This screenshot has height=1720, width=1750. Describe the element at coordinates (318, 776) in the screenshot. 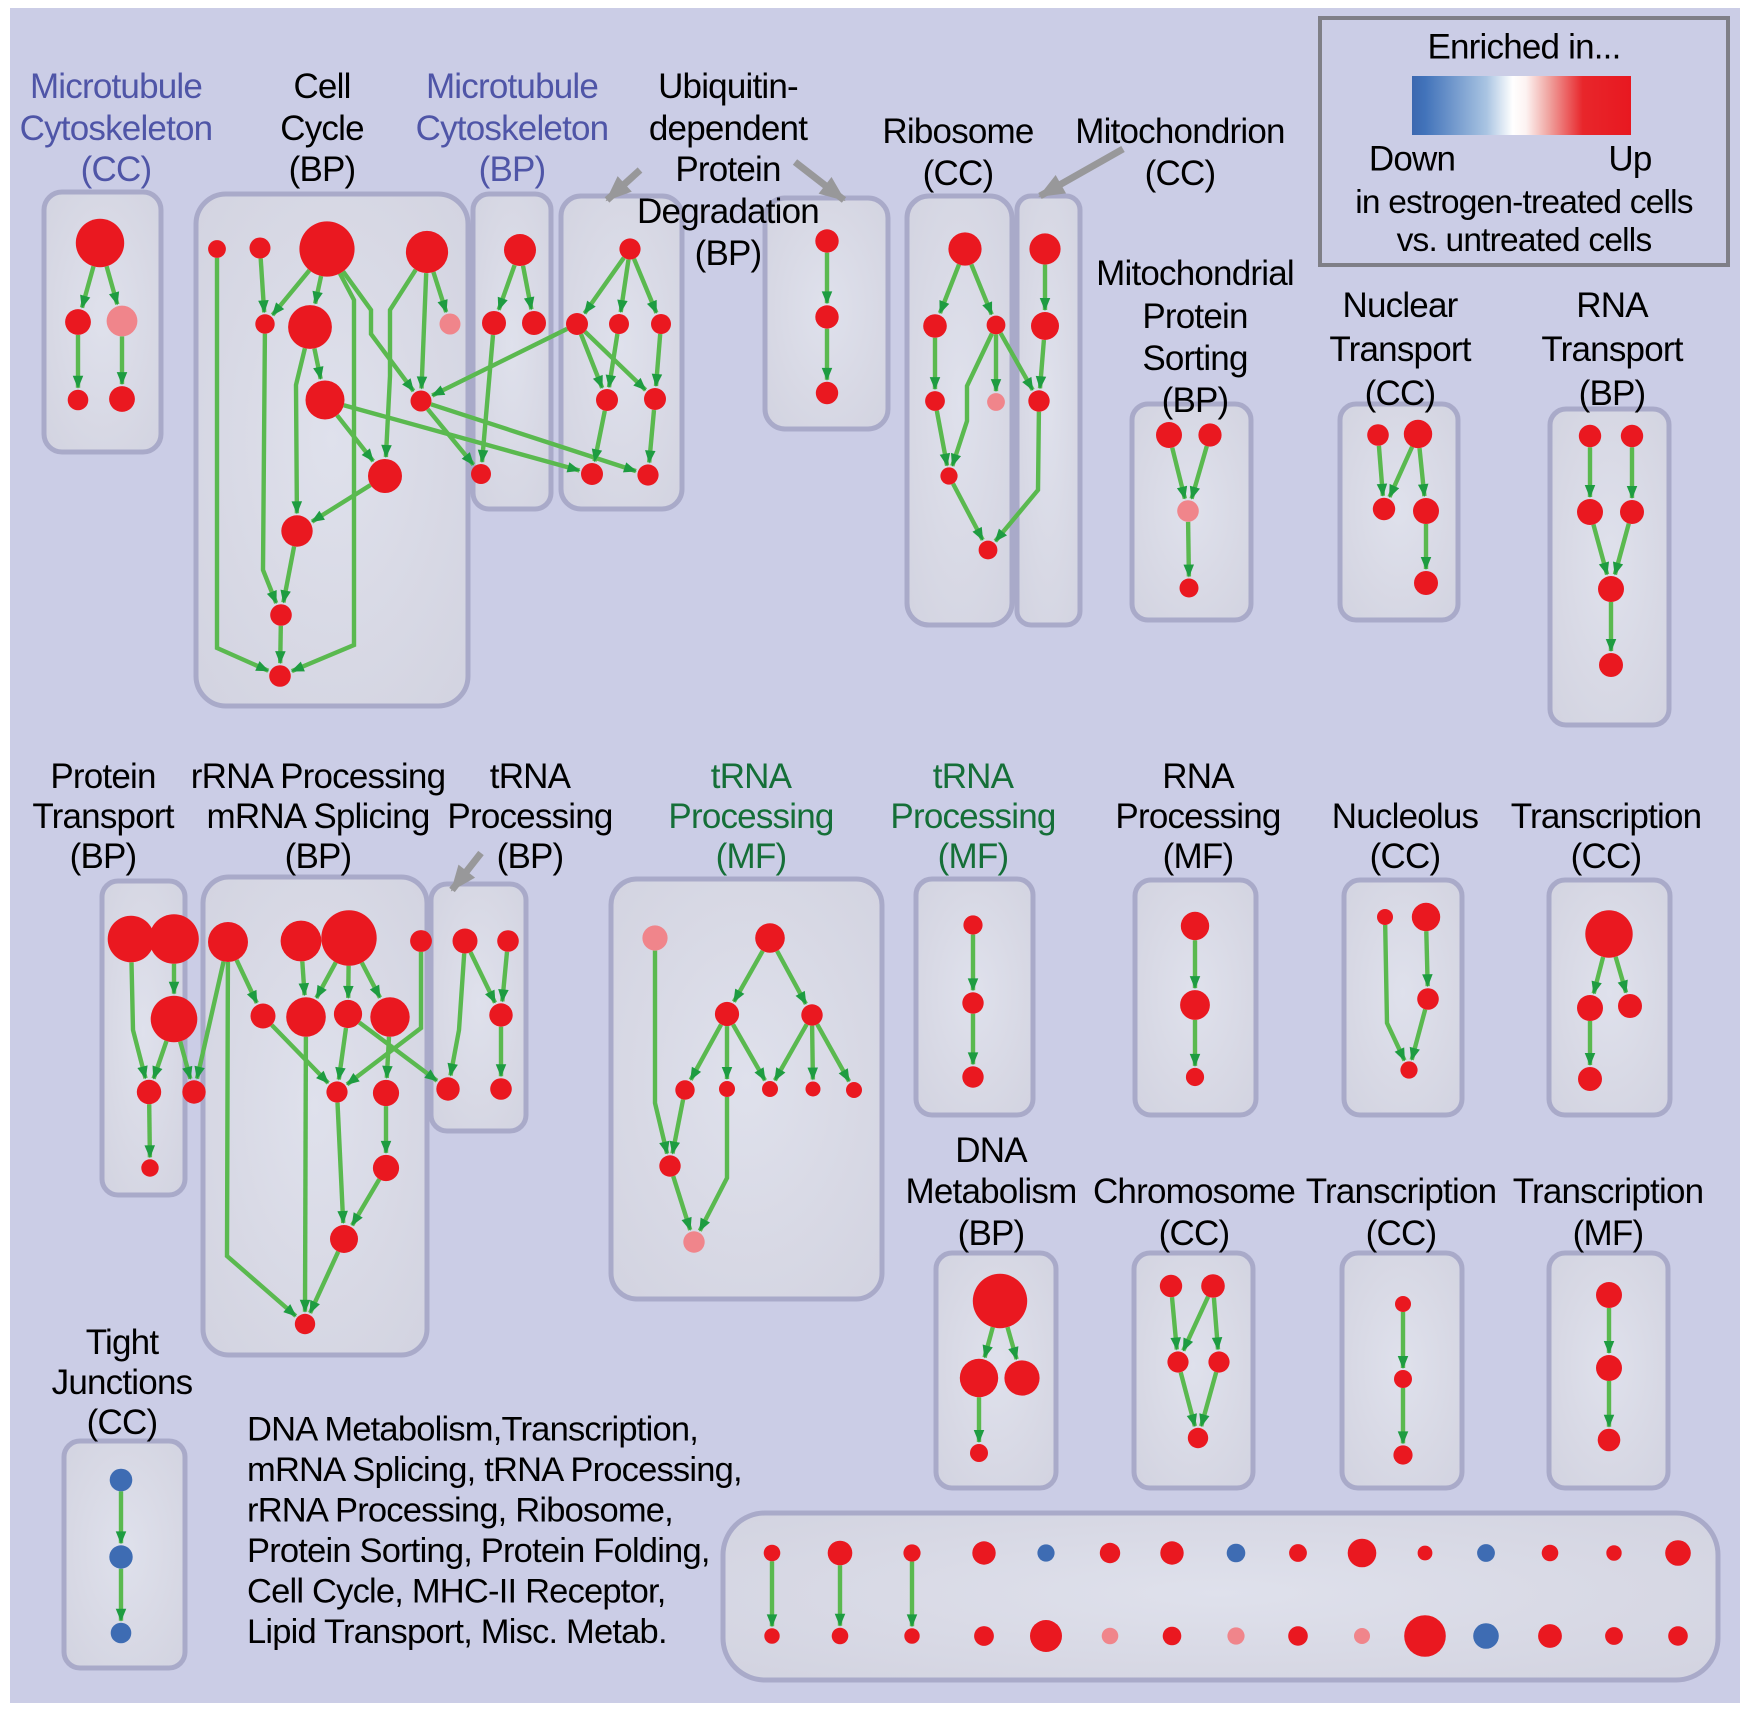

I see `svg-text: rRNA Processing` at that location.